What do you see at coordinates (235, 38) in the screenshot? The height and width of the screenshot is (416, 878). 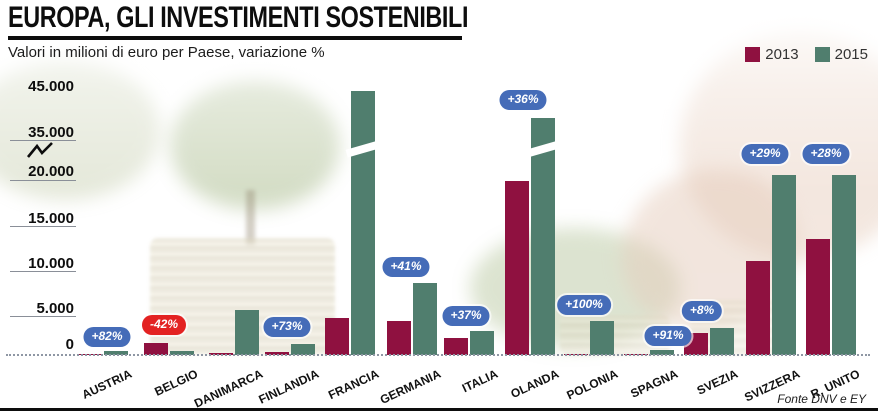 I see `title-underline` at bounding box center [235, 38].